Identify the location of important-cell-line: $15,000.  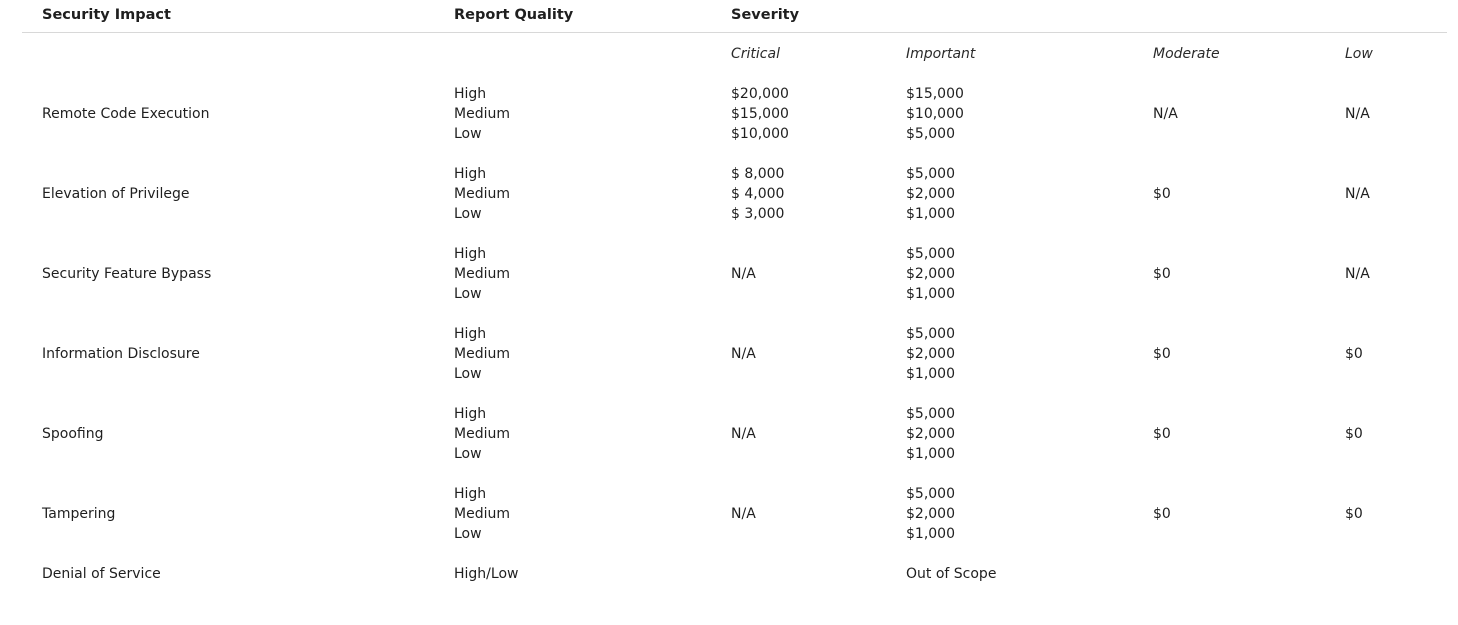
(935, 94).